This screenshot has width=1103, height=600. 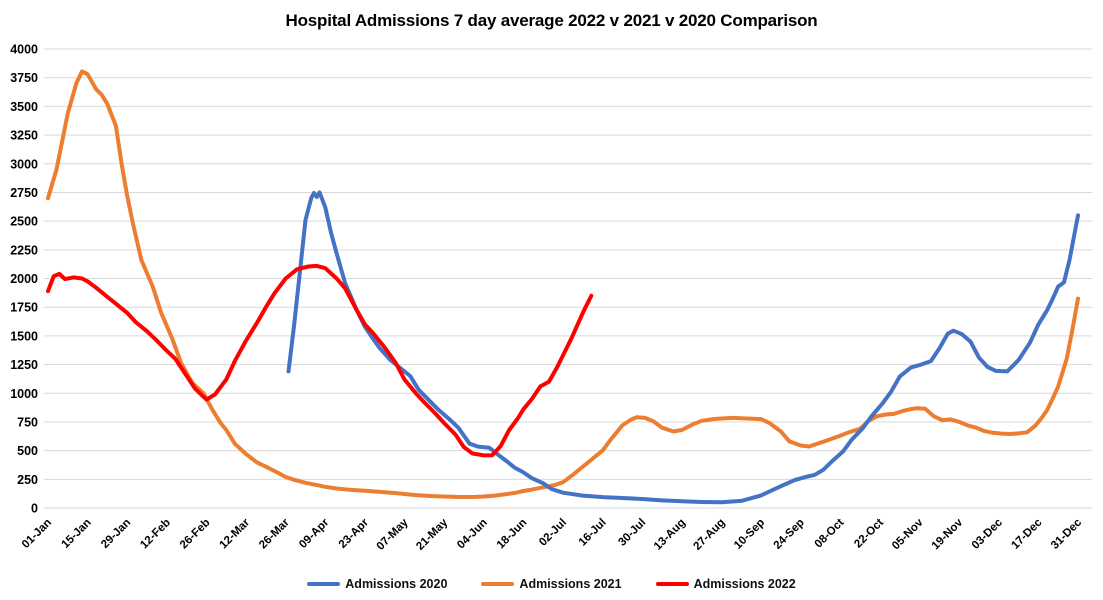 I want to click on x-axis-tick-label: 08-Oct, so click(x=830, y=534).